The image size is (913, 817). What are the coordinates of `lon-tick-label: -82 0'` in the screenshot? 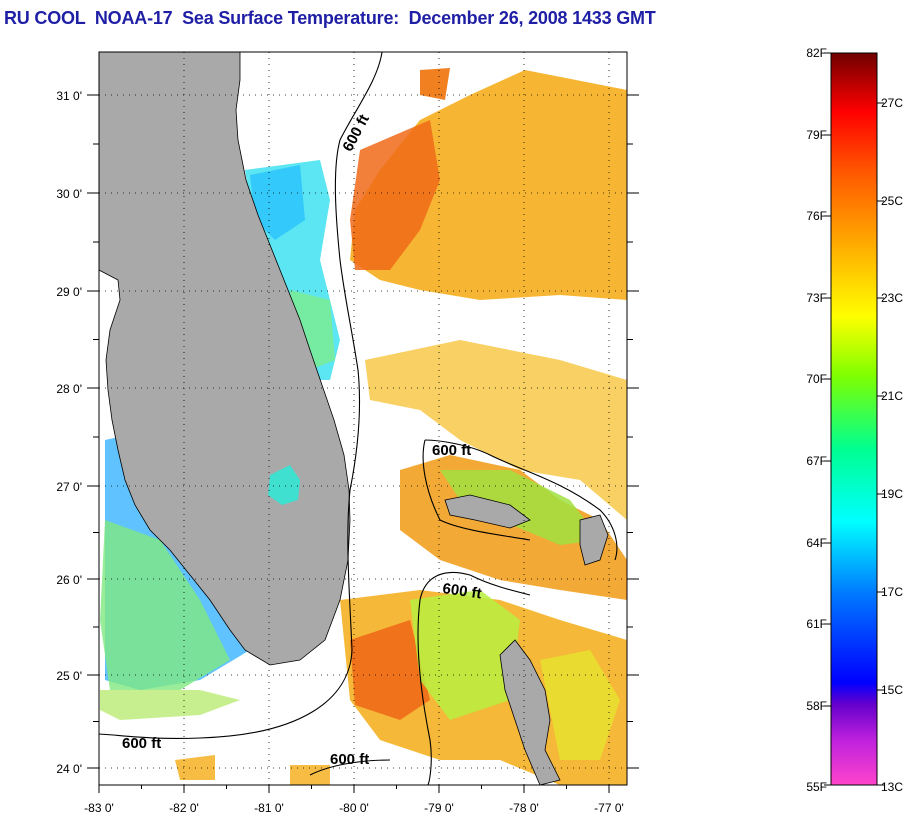 It's located at (184, 808).